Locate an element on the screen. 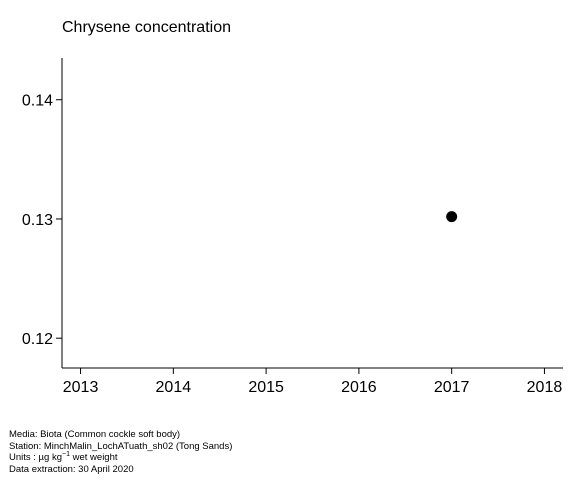 The height and width of the screenshot is (480, 580). y-tick-label: 0.14 is located at coordinates (37, 101).